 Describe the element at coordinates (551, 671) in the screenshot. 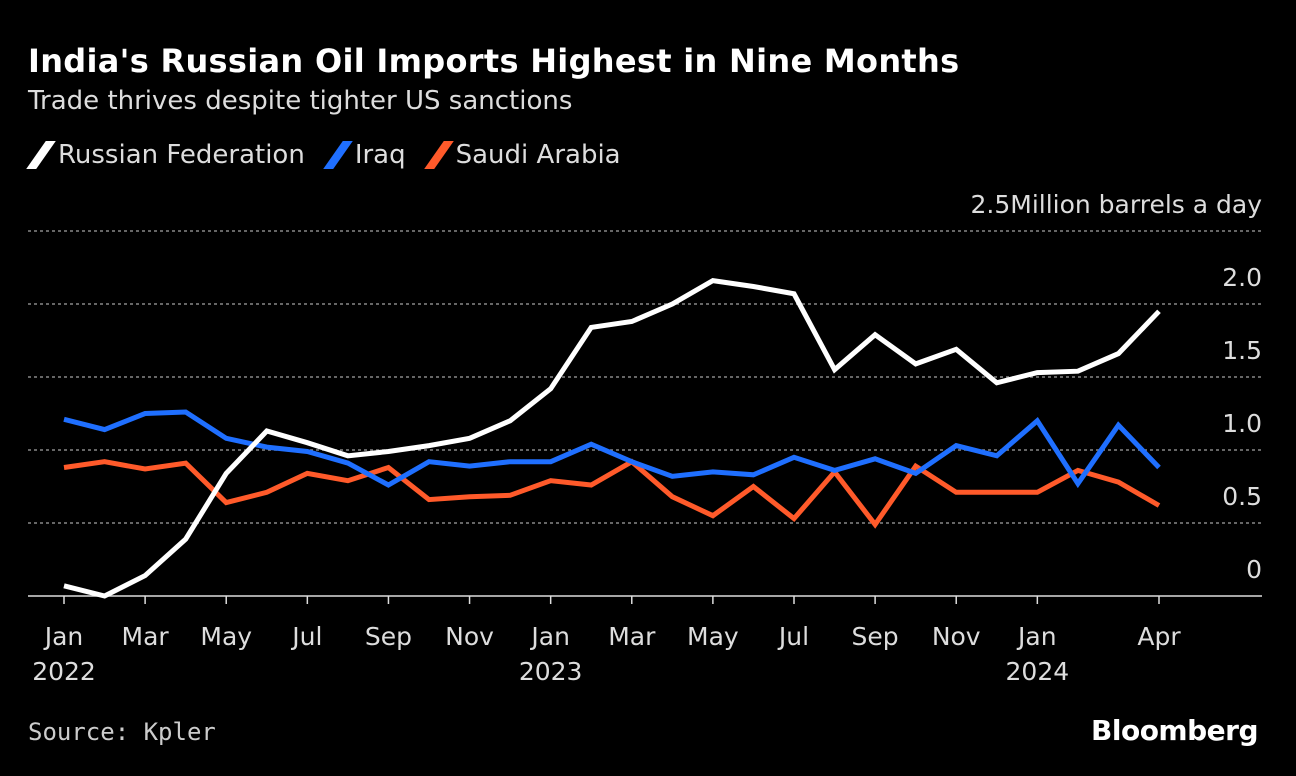

I see `x-tick-year-label: 2023` at that location.